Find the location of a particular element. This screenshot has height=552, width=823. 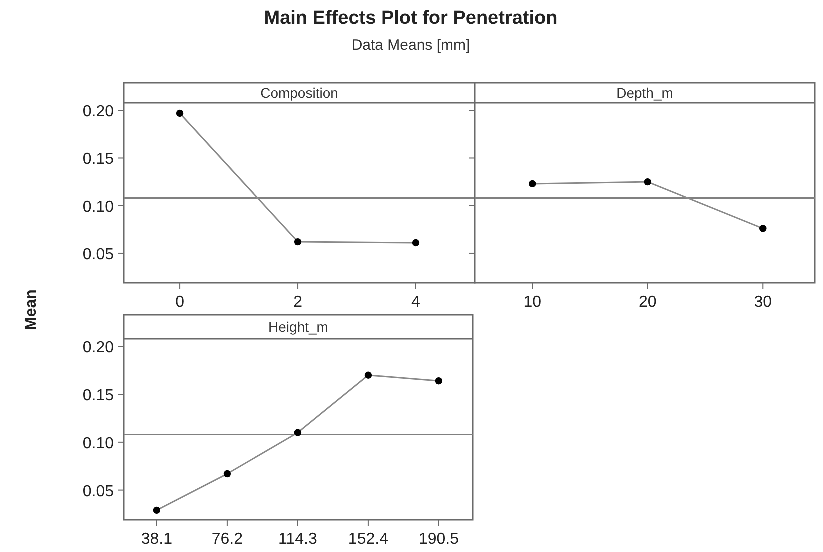

x-tick-label: 114.3 is located at coordinates (298, 539).